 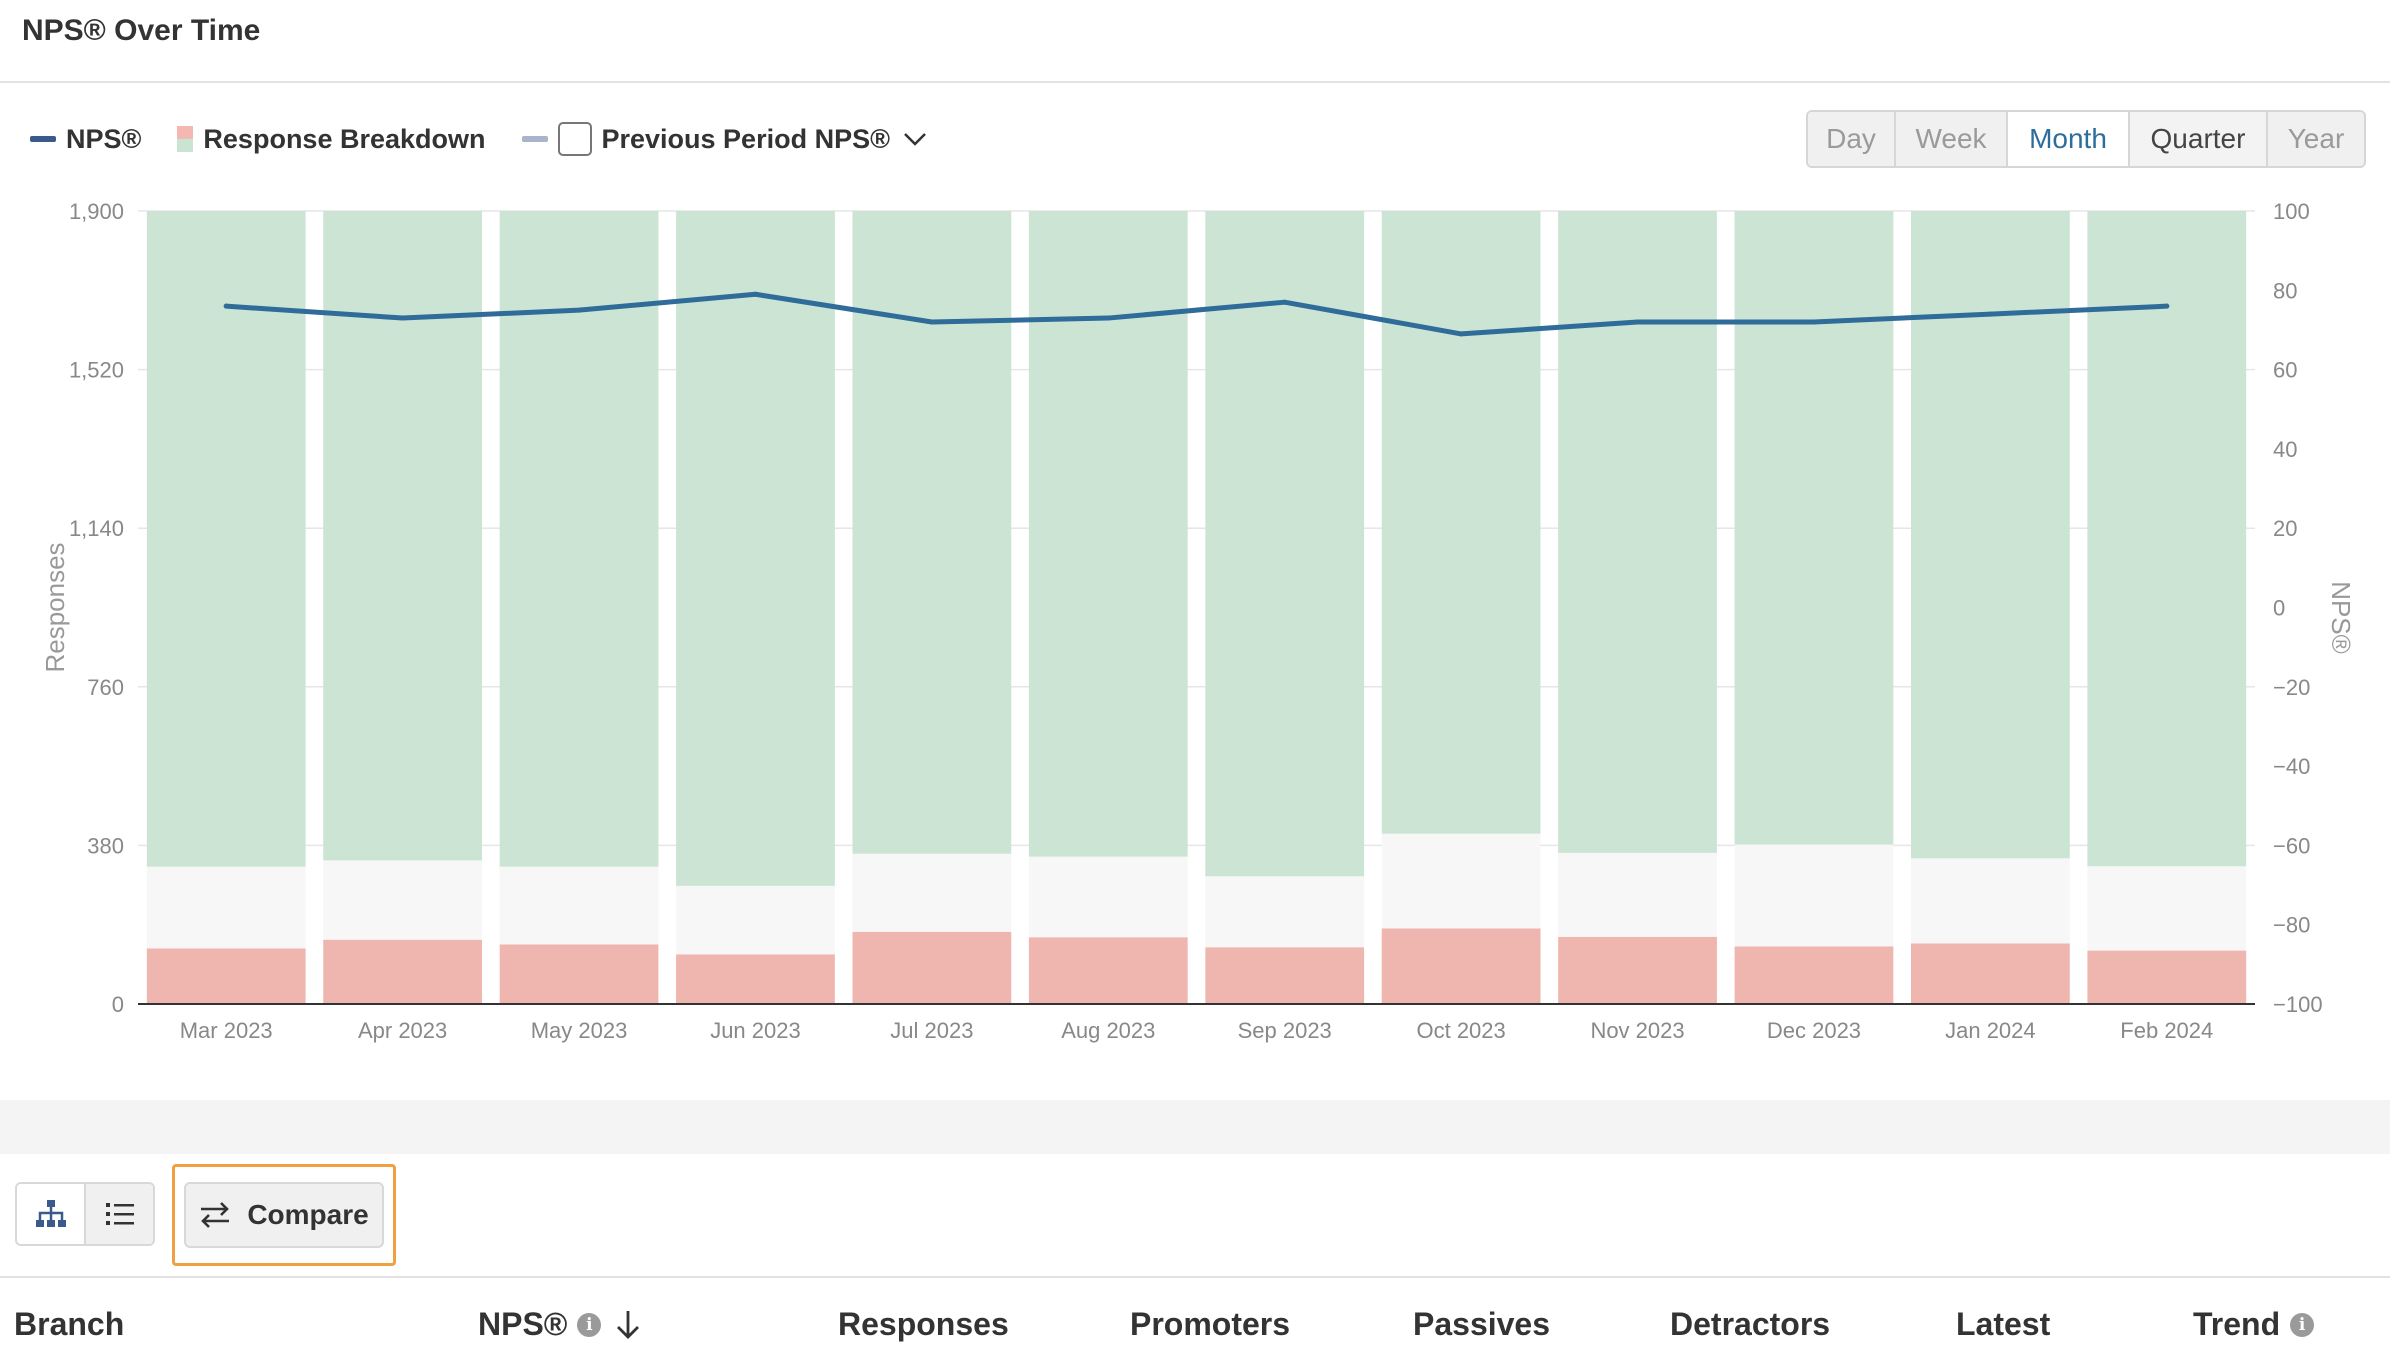 What do you see at coordinates (2199, 139) in the screenshot?
I see `tab-quarter: Quarter` at bounding box center [2199, 139].